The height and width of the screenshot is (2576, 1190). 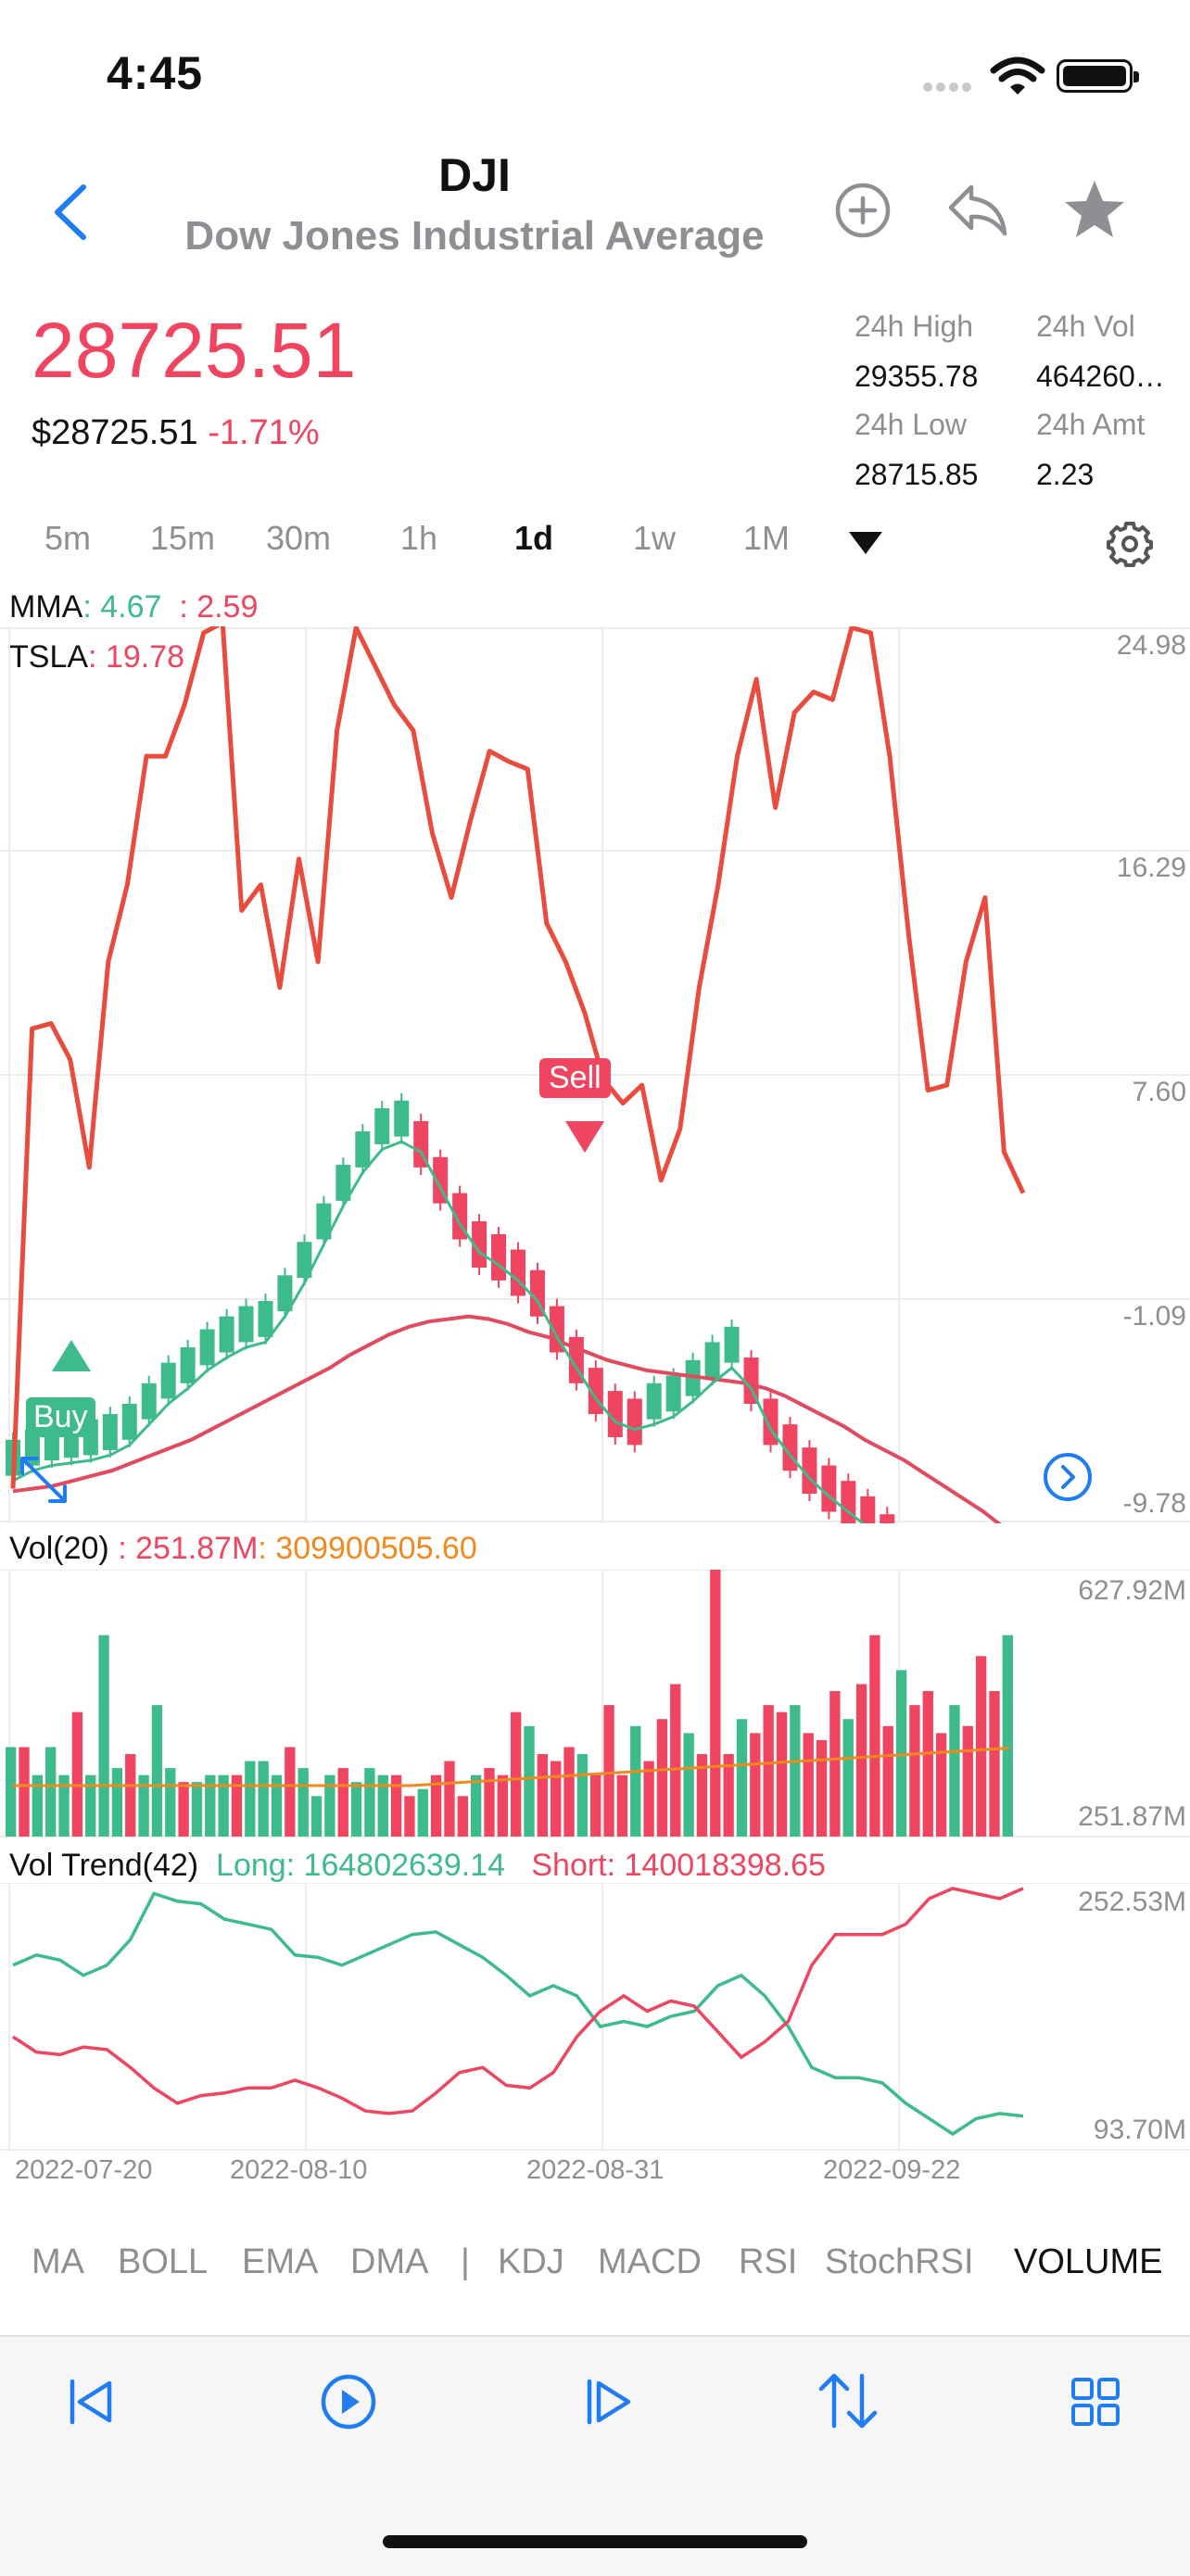 I want to click on volume-chart, so click(x=595, y=1704).